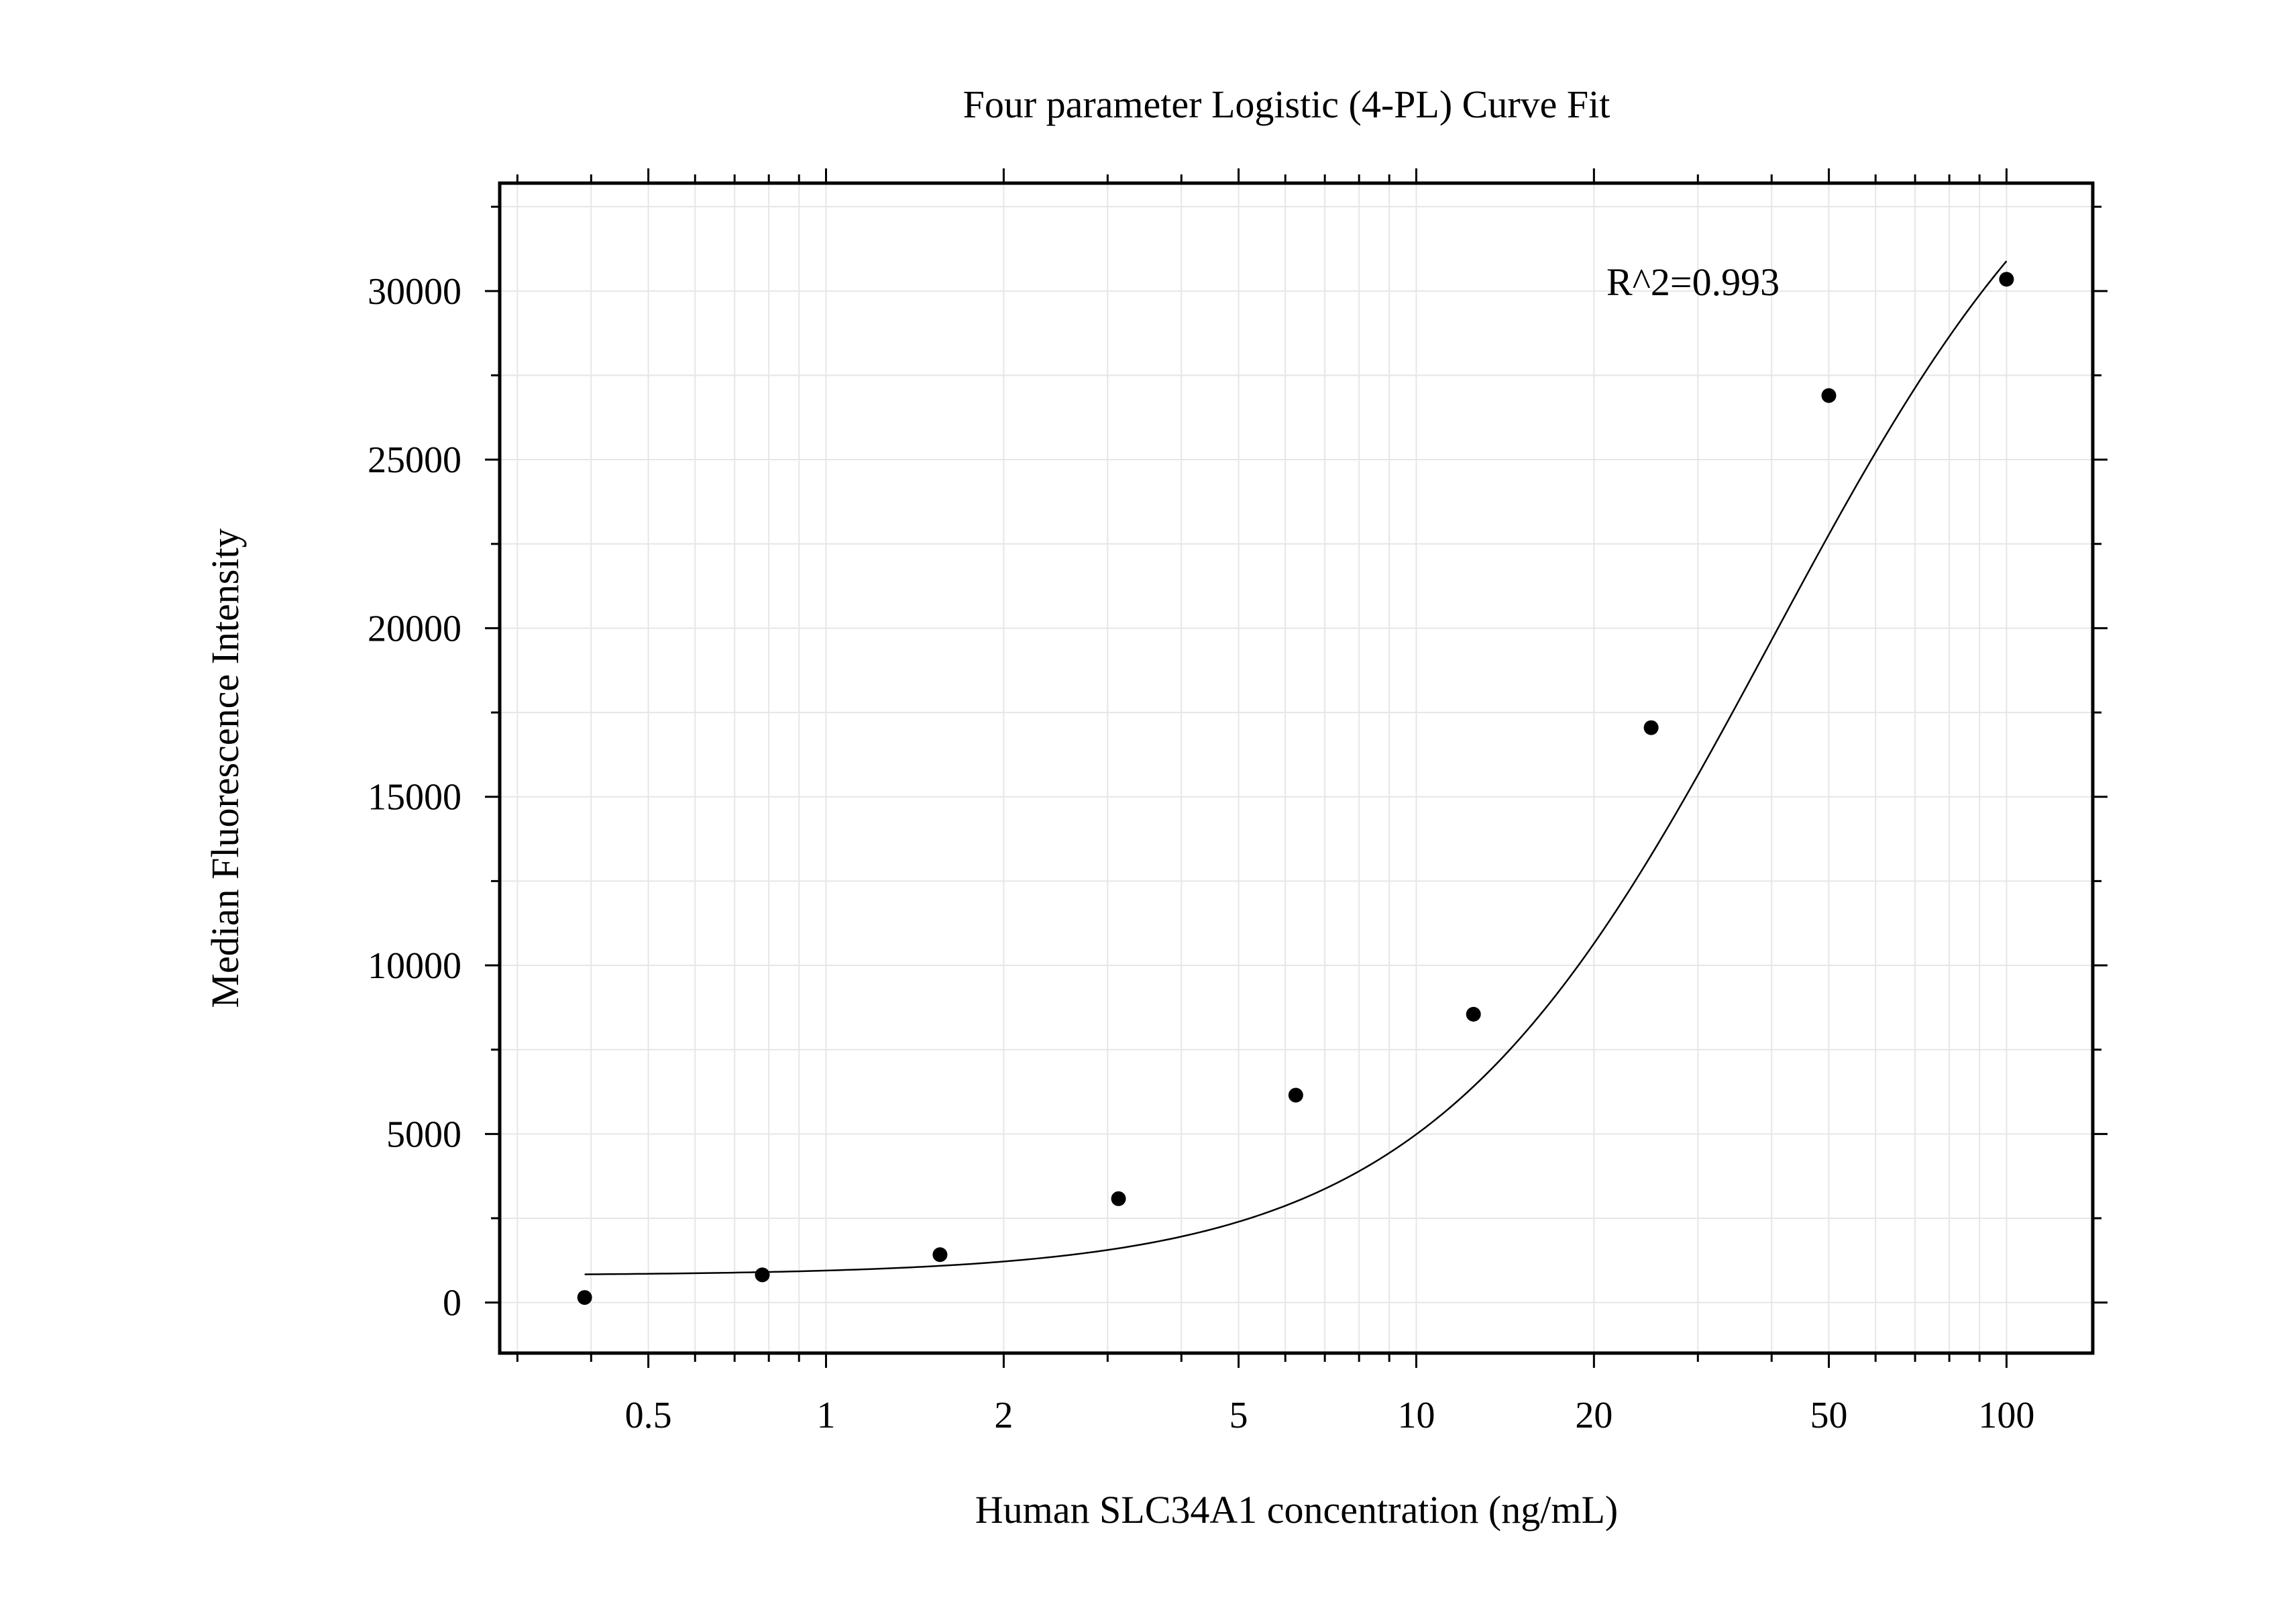 Image resolution: width=2296 pixels, height=1604 pixels. I want to click on x-tick-label: 1, so click(825, 1415).